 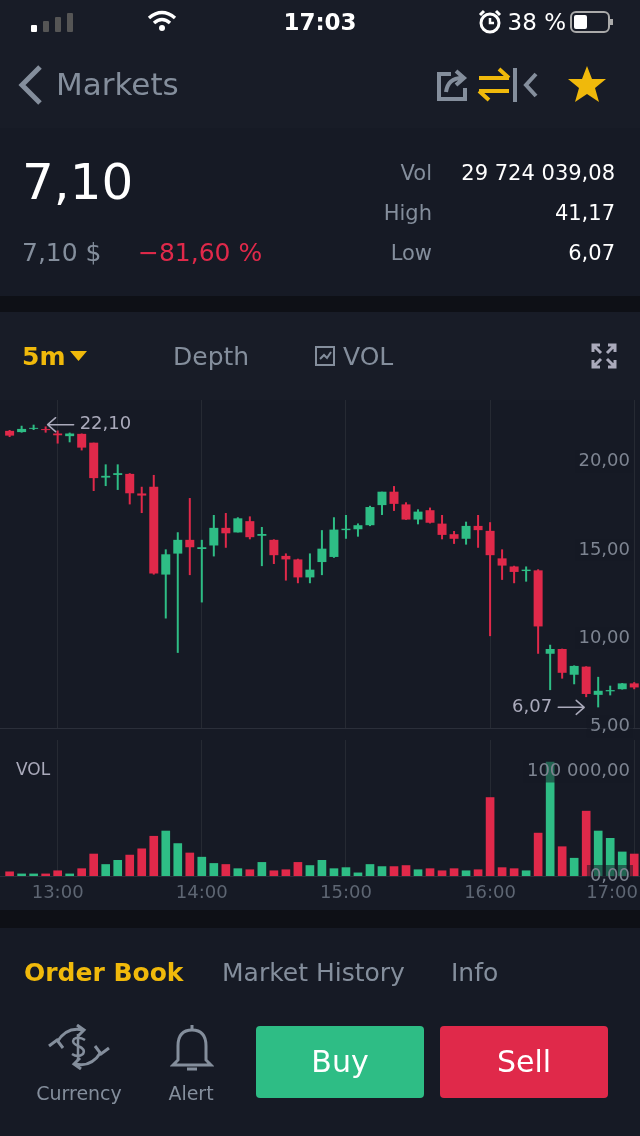 What do you see at coordinates (320, 22) in the screenshot?
I see `text: 17:03` at bounding box center [320, 22].